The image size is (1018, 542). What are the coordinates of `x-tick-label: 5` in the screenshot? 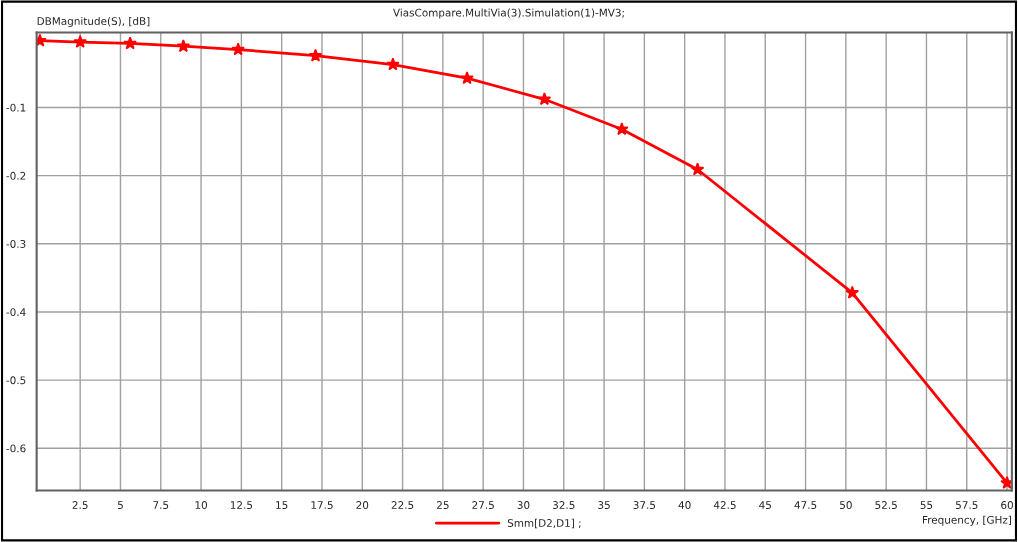 It's located at (120, 505).